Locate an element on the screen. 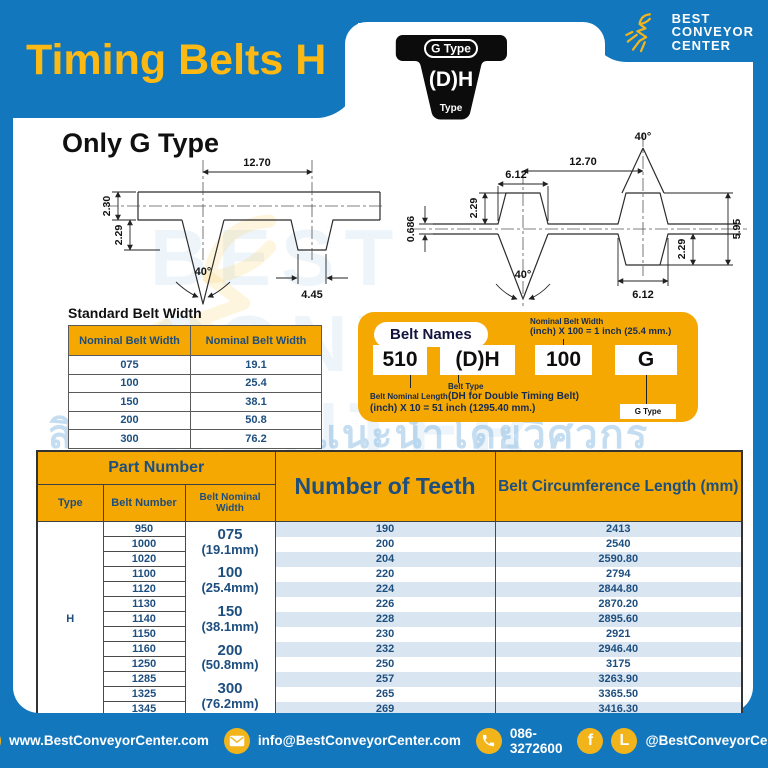 The image size is (768, 768). belt-number-cell: 1160 is located at coordinates (144, 649).